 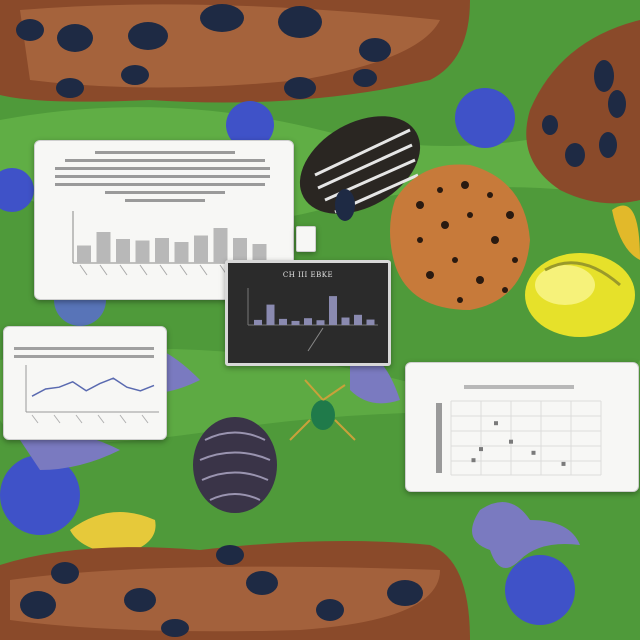 I want to click on spotted-shell-right, so click(x=583, y=112).